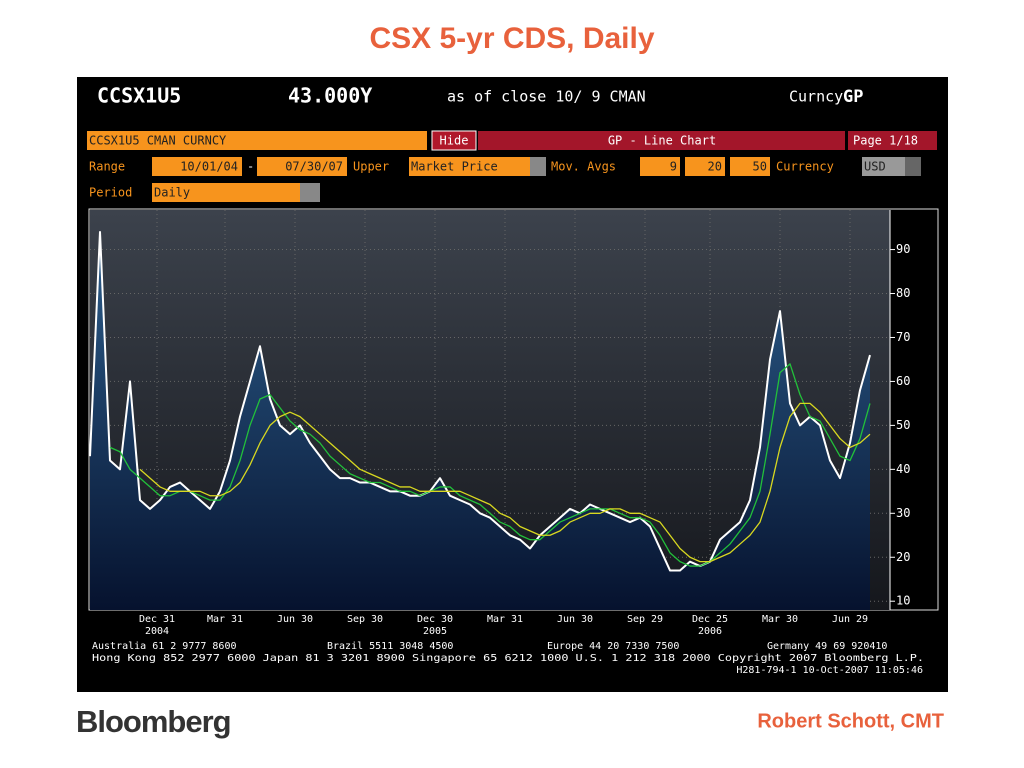 The image size is (1024, 768). What do you see at coordinates (583, 167) in the screenshot?
I see `label: Mov. Avgs` at bounding box center [583, 167].